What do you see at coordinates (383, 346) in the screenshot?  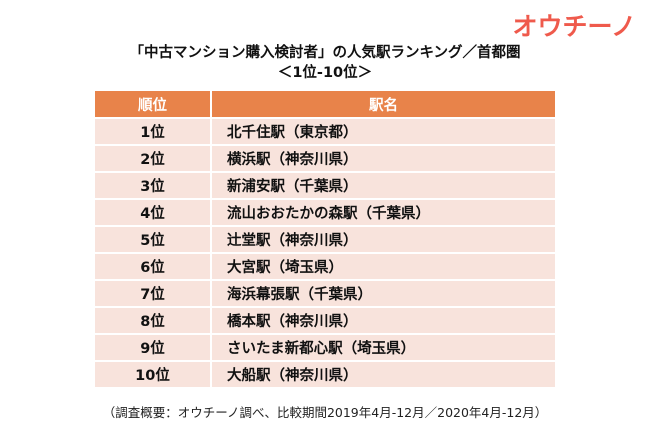 I see `station-cell: さいたま新都心駅（埼玉県）` at bounding box center [383, 346].